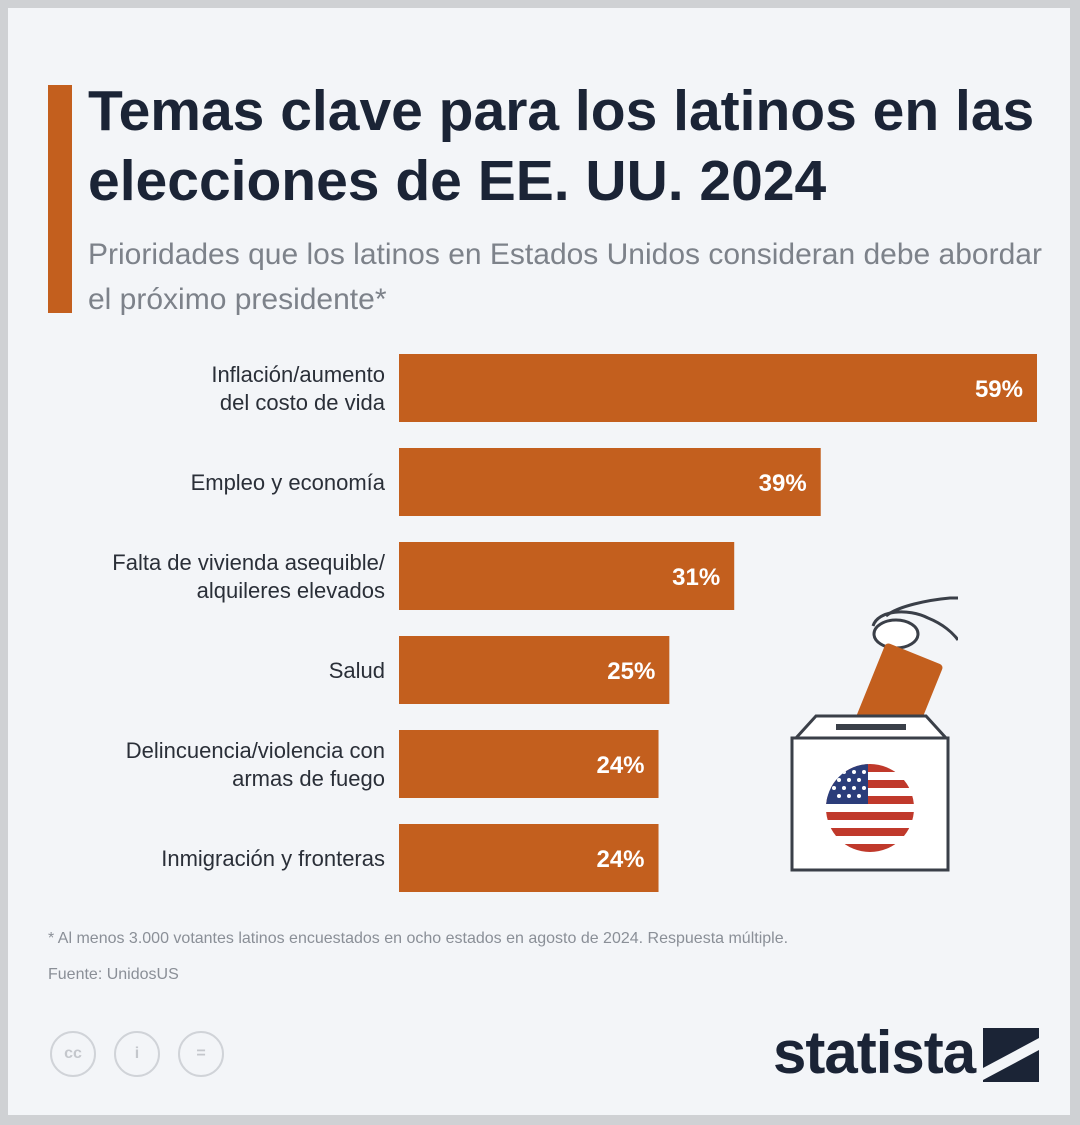  I want to click on ballot-box-icon, so click(874, 734).